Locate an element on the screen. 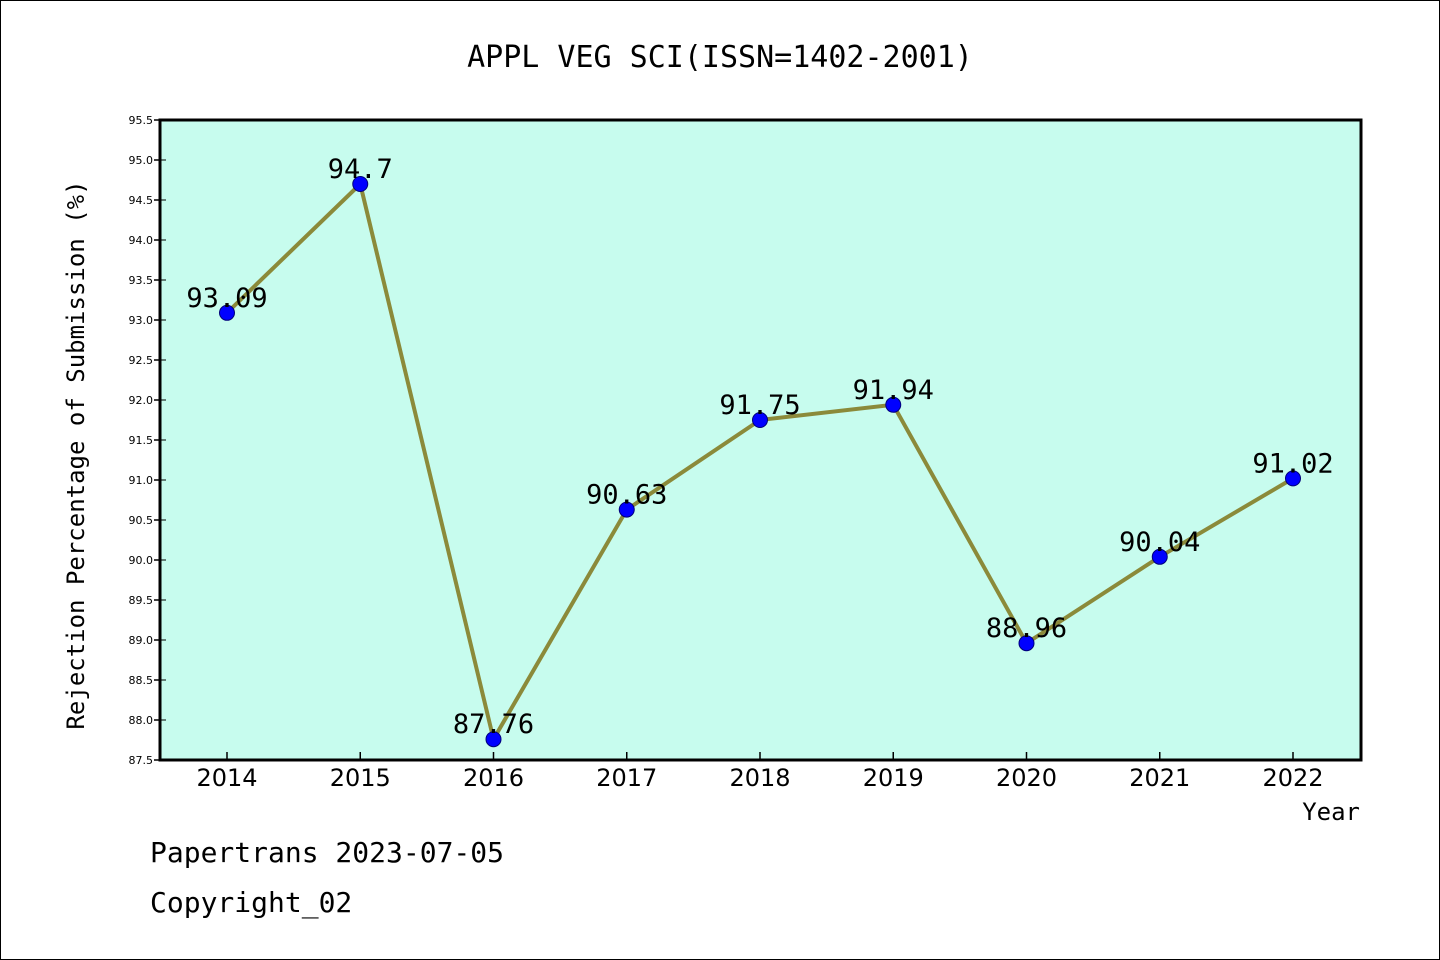 The height and width of the screenshot is (960, 1440). y-tick-label: 88.5 is located at coordinates (141, 680).